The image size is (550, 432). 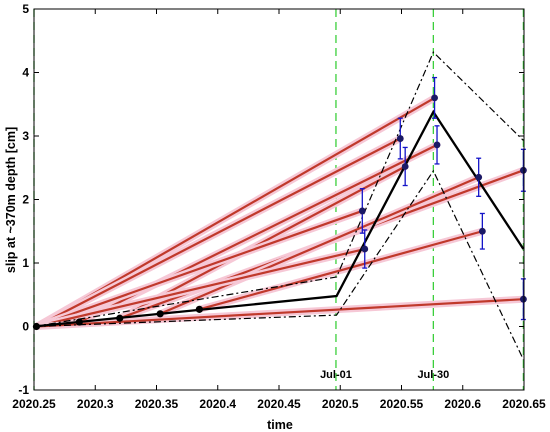 What do you see at coordinates (340, 404) in the screenshot?
I see `x-tick-label-5: 2020.5` at bounding box center [340, 404].